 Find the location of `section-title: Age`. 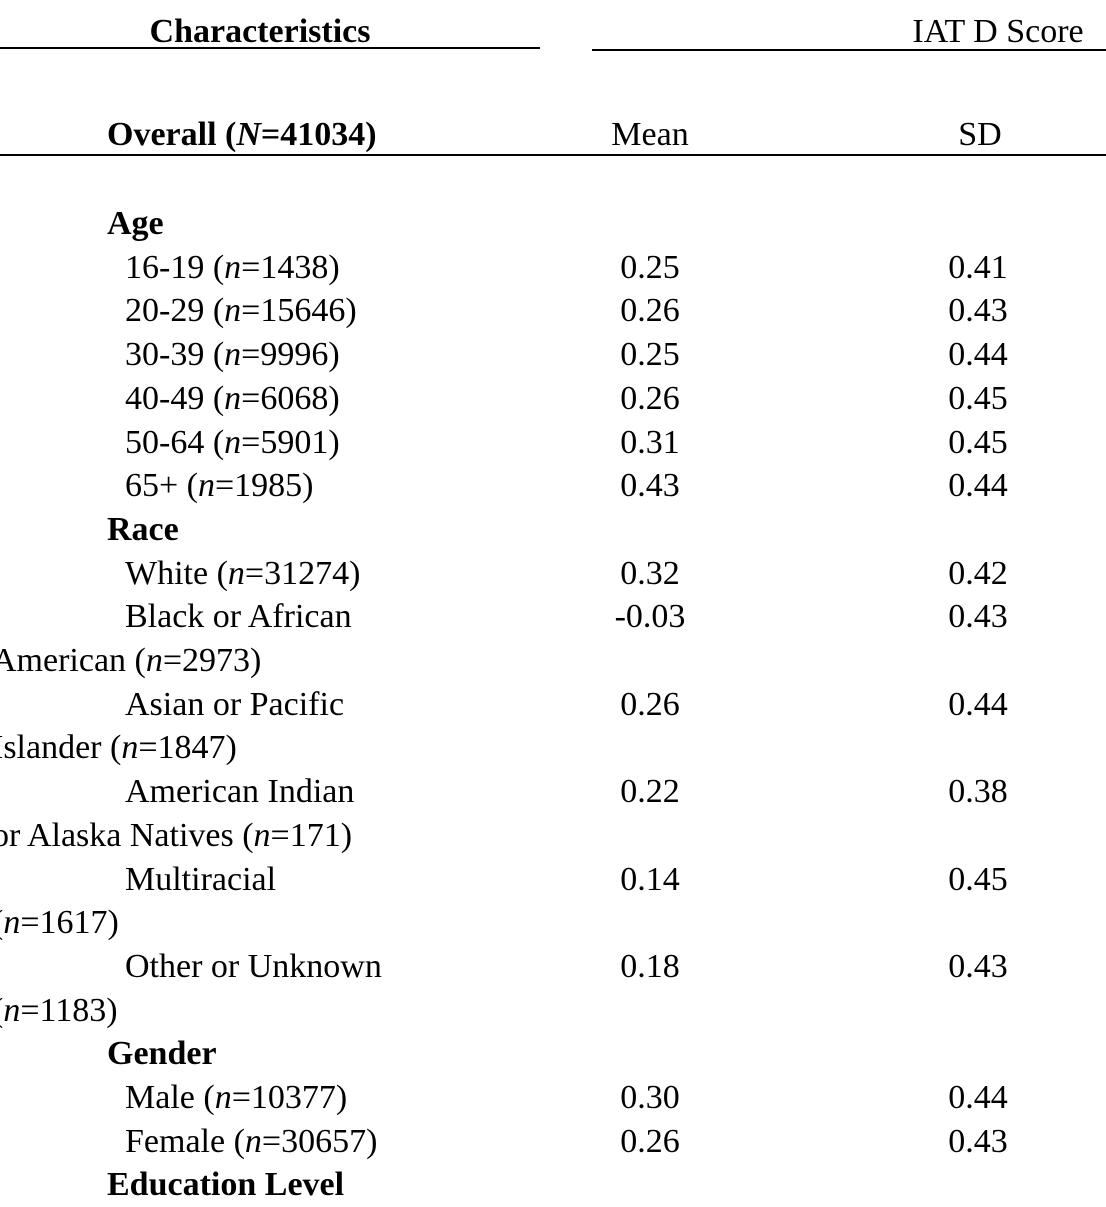

section-title: Age is located at coordinates (135, 223).